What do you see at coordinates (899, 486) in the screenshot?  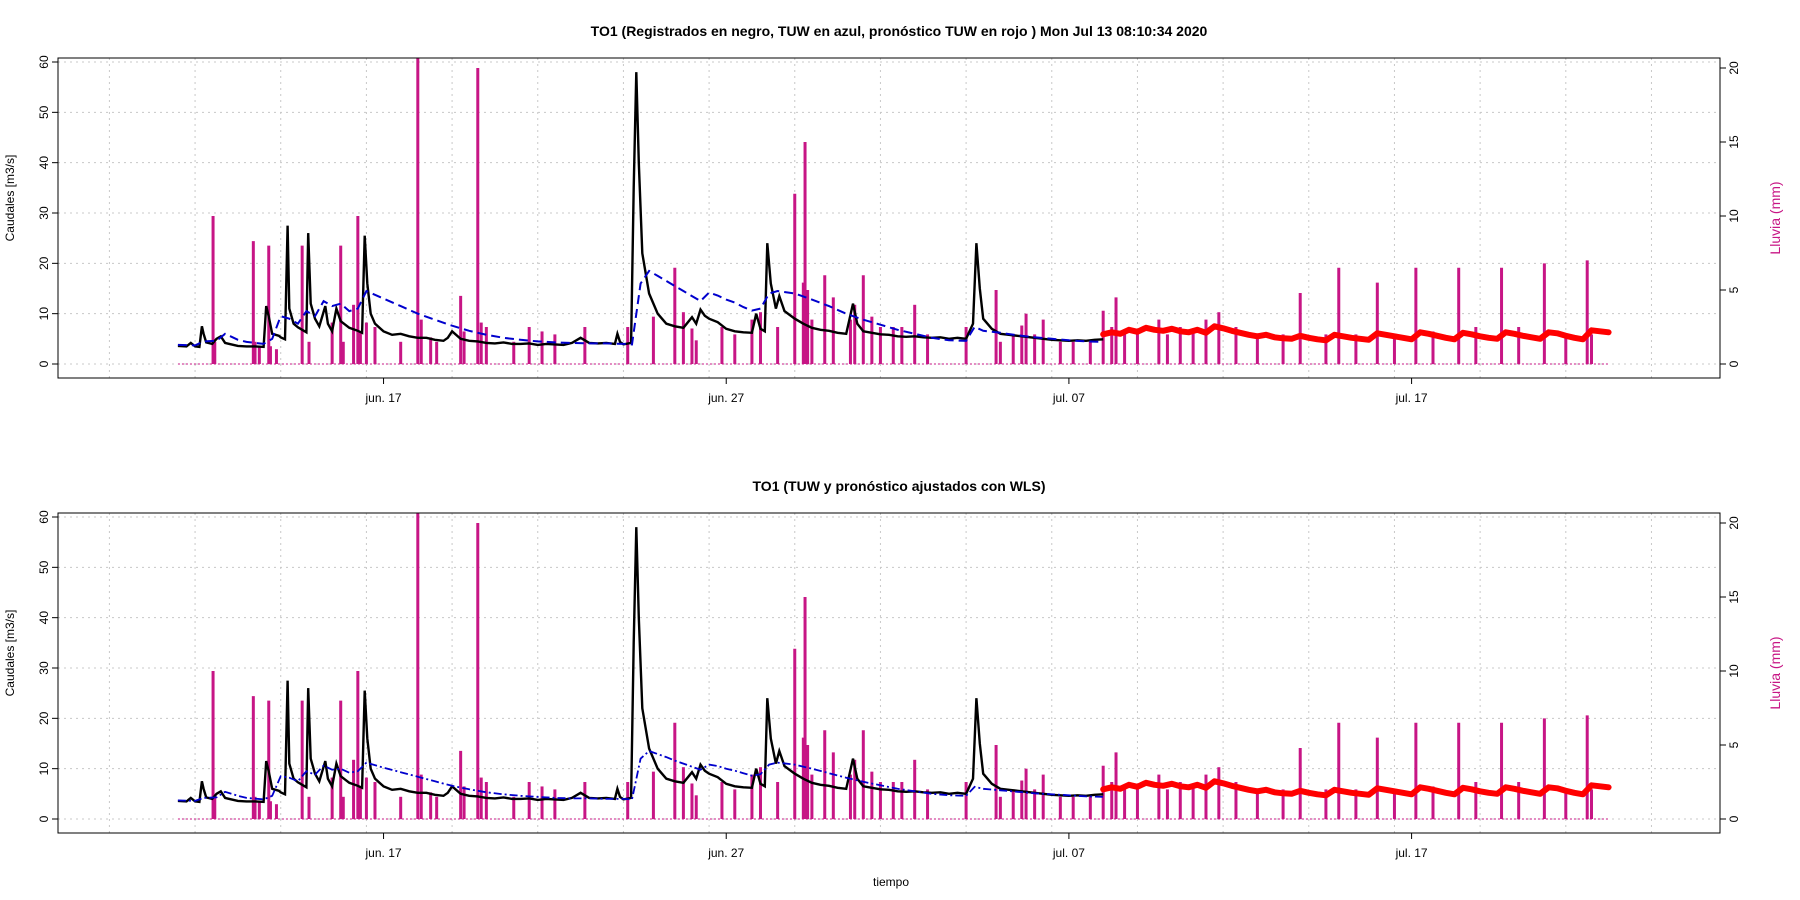 I see `chart-title: TO1 (TUW y pronóstico ajustados con WLS)` at bounding box center [899, 486].